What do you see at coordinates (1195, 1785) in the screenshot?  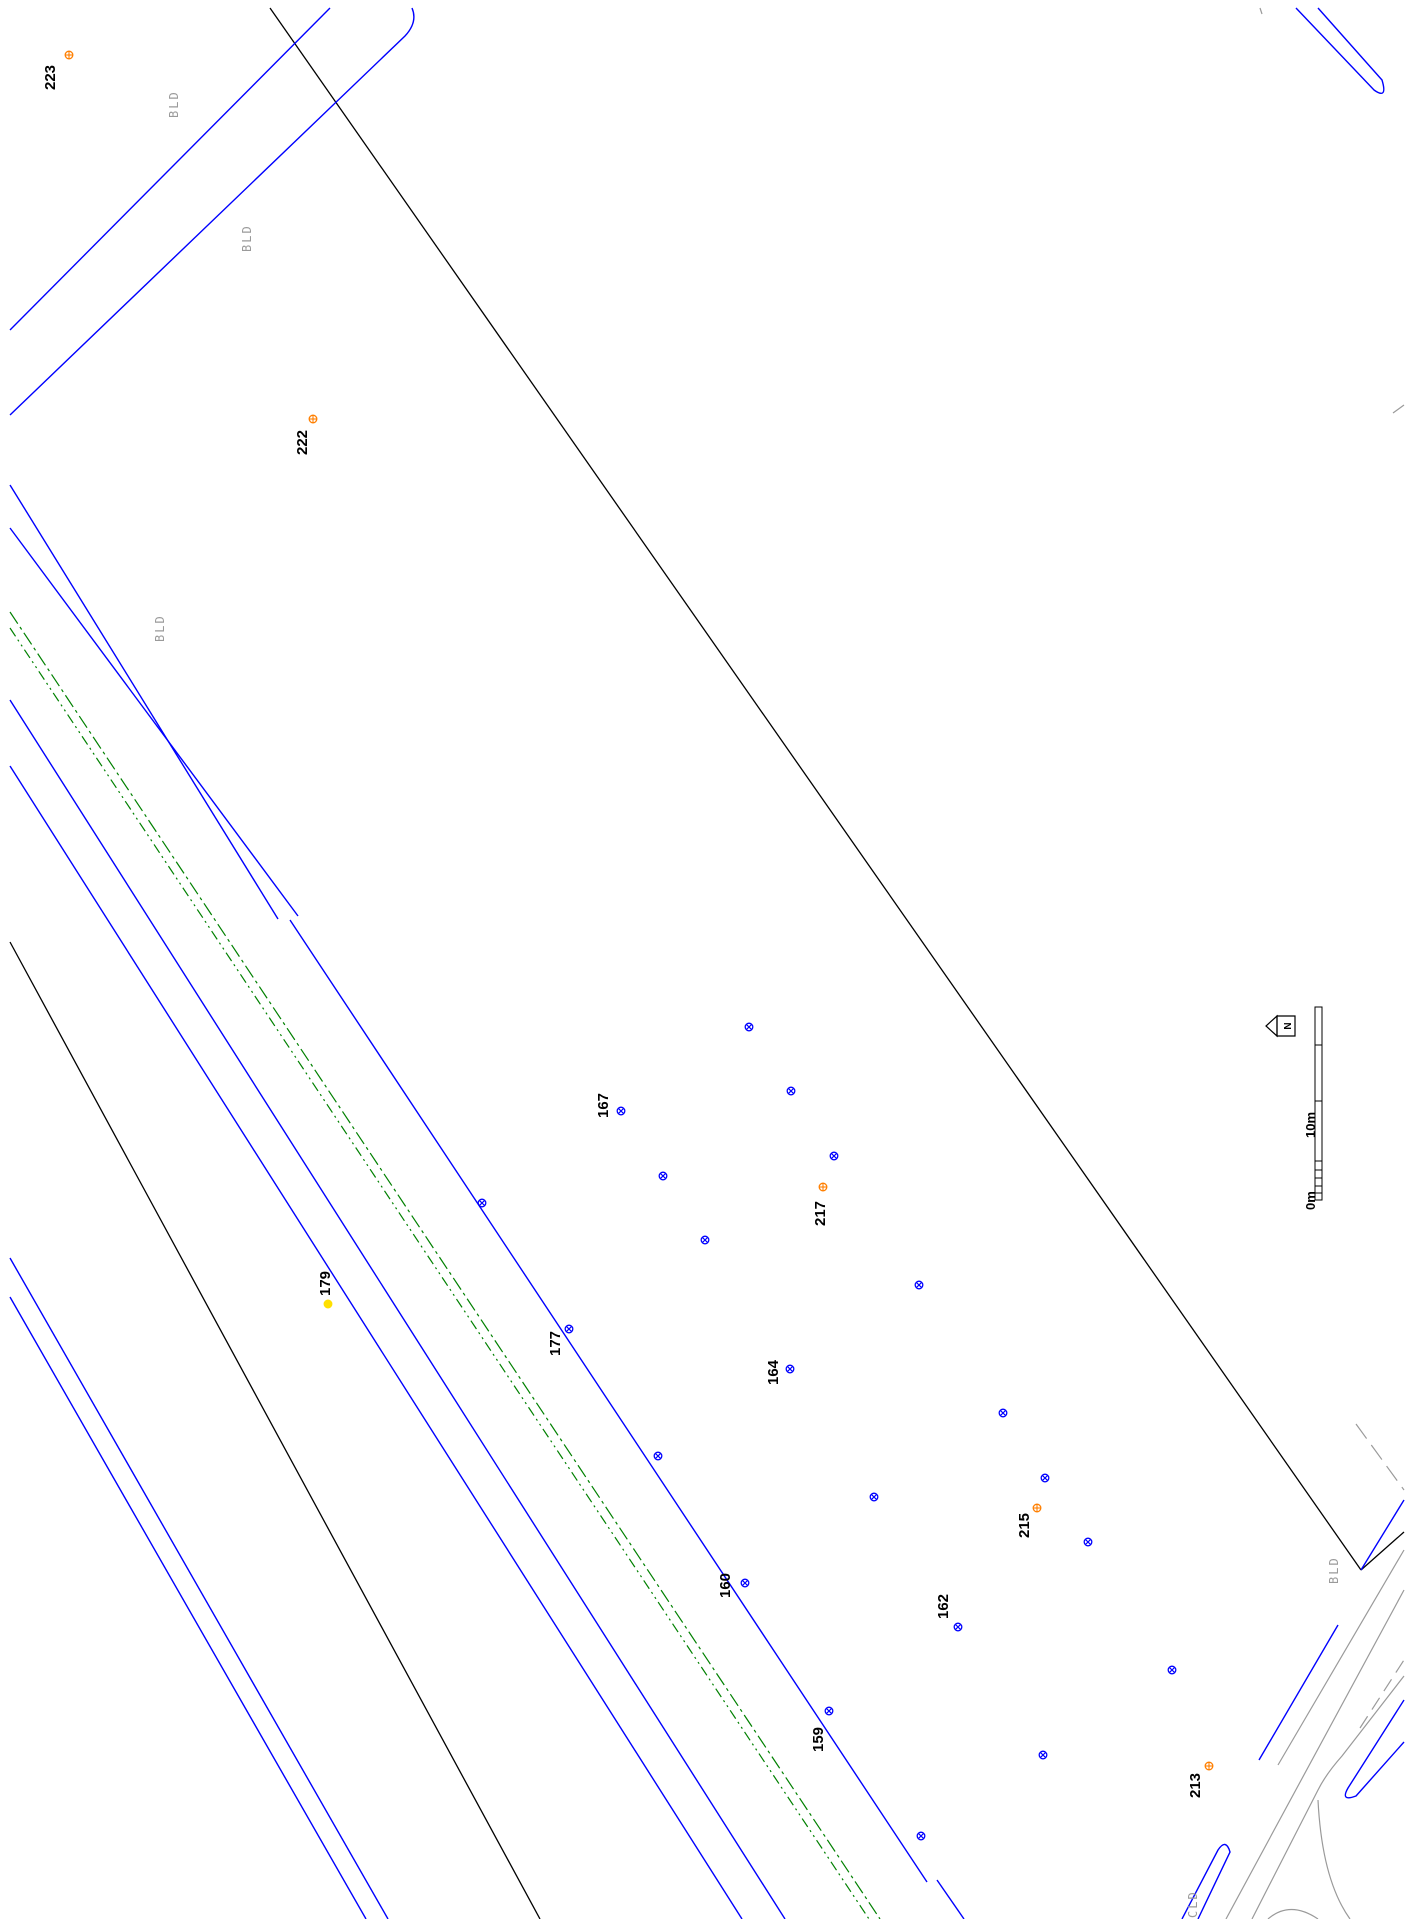 I see `point-label: 213` at bounding box center [1195, 1785].